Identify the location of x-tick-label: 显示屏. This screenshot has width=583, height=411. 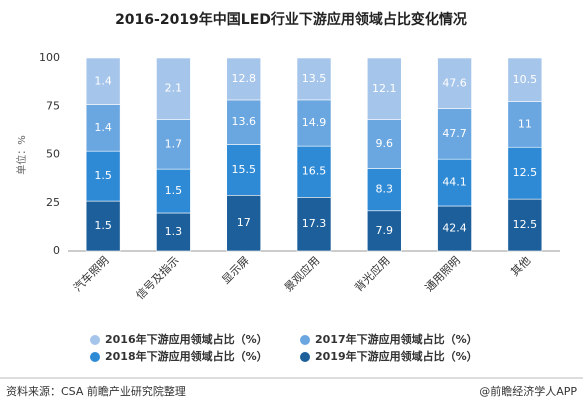
(235, 270).